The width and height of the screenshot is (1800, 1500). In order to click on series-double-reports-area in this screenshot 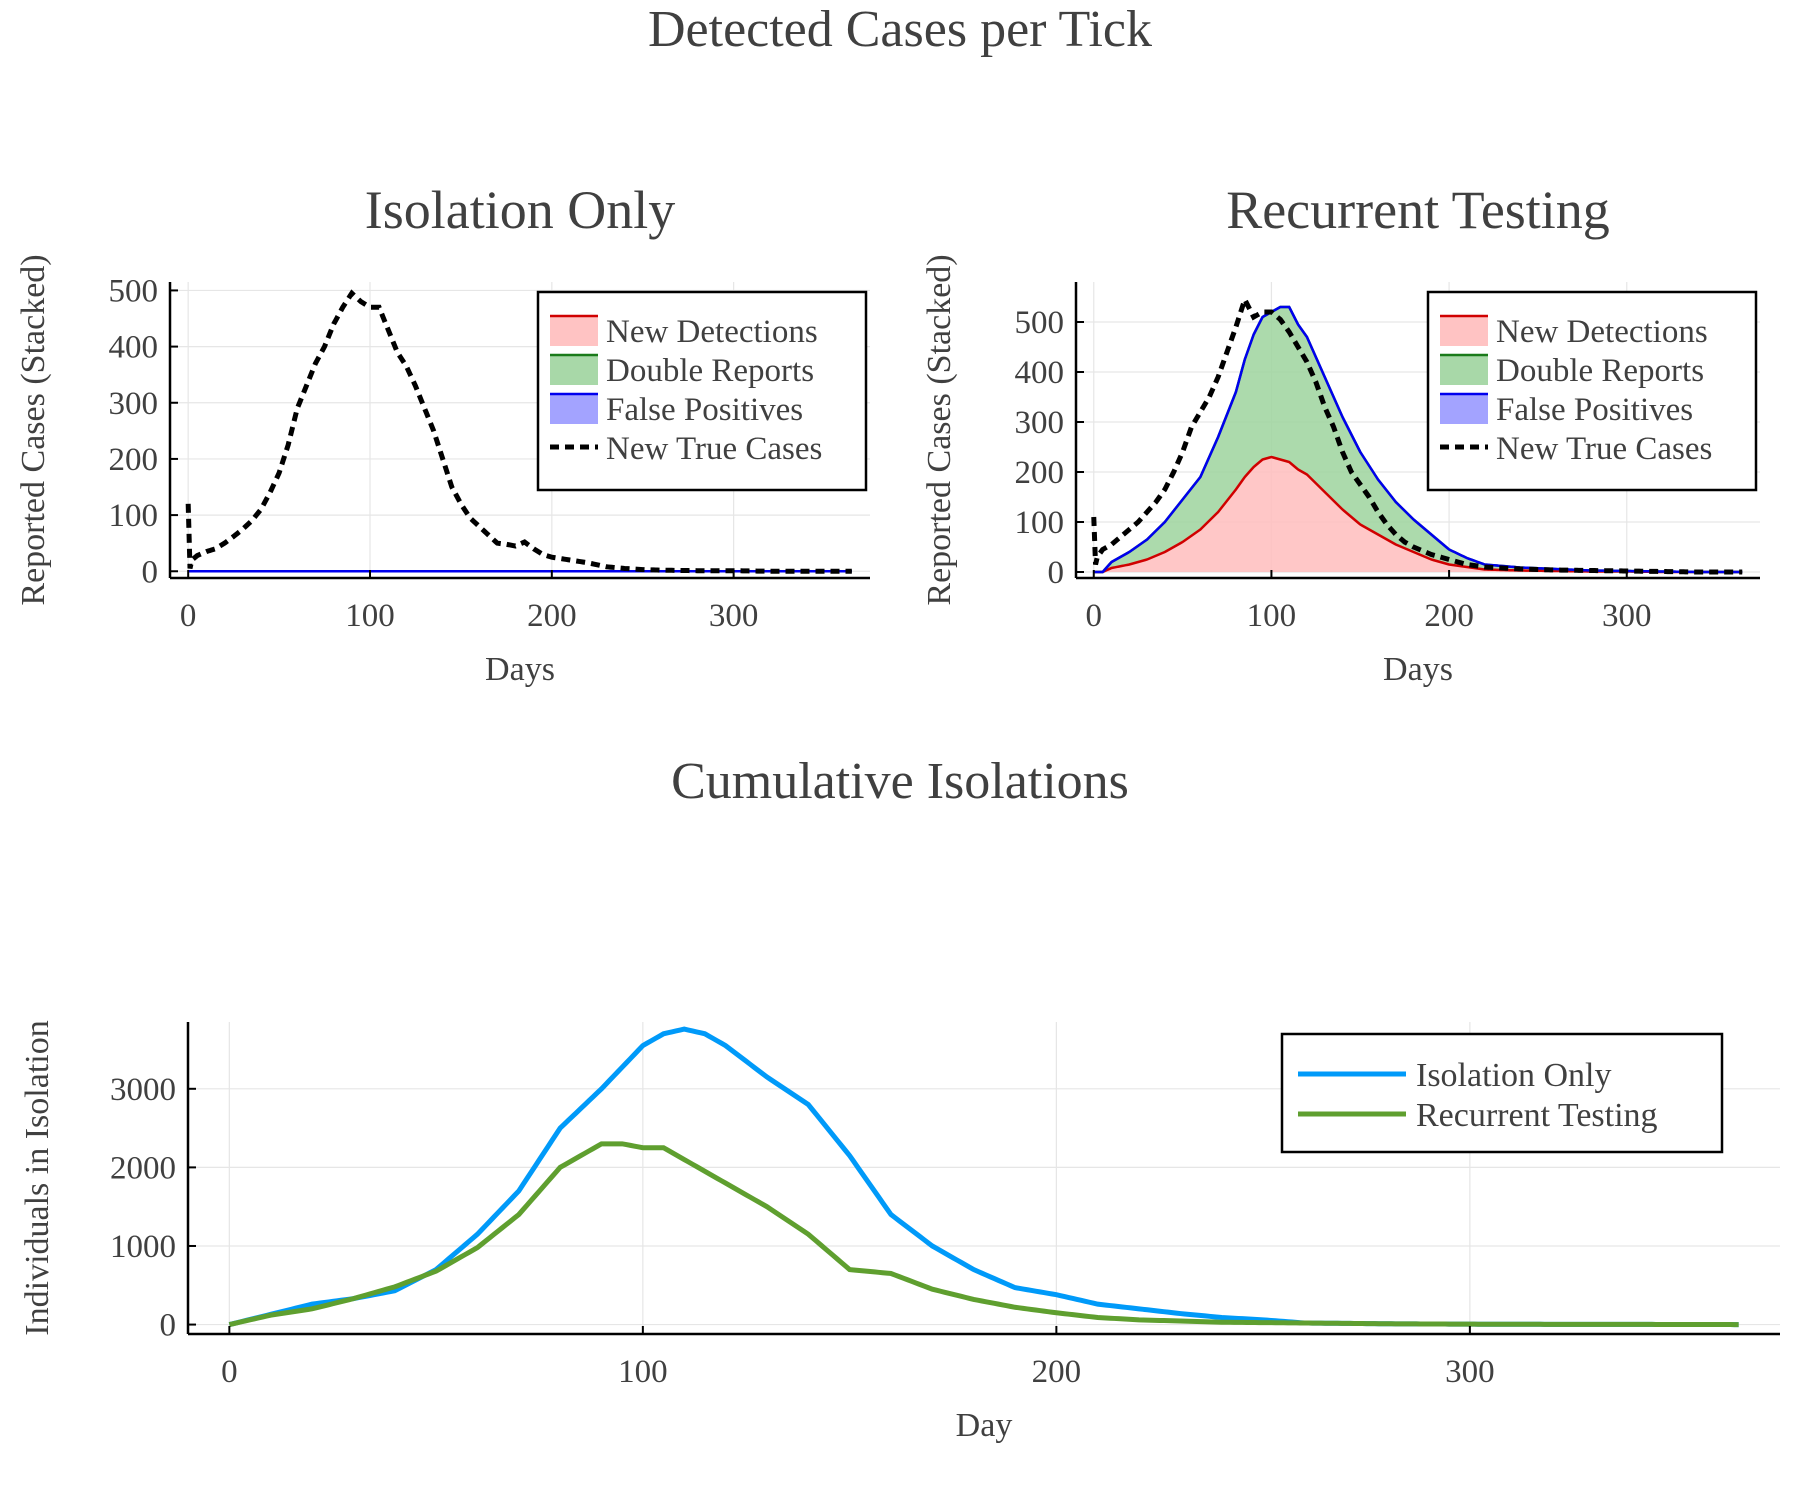, I will do `click(1418, 439)`.